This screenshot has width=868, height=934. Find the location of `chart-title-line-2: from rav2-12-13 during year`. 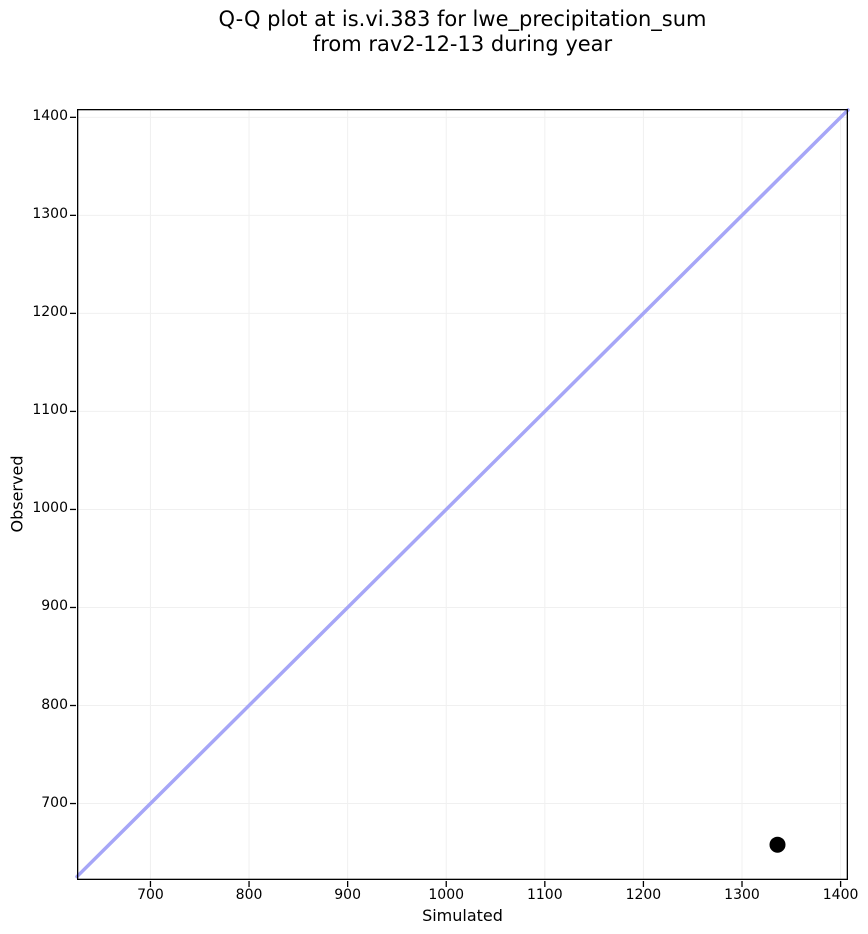

chart-title-line-2: from rav2-12-13 during year is located at coordinates (462, 44).